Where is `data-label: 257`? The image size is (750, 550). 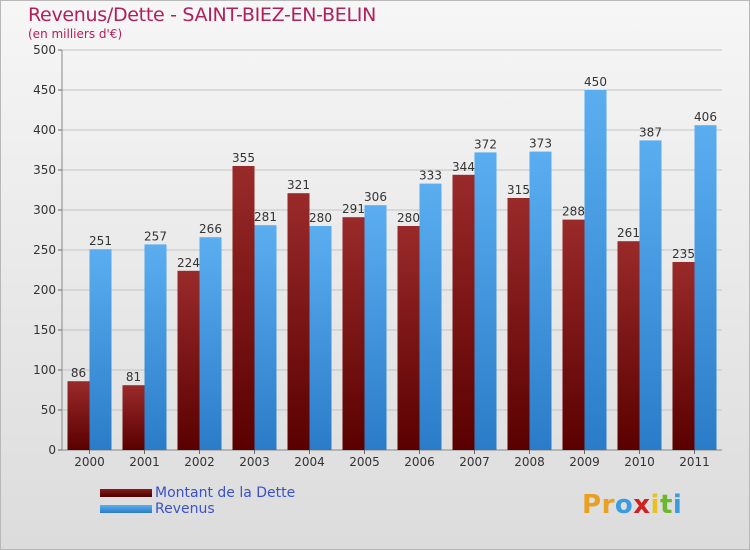
data-label: 257 is located at coordinates (155, 236).